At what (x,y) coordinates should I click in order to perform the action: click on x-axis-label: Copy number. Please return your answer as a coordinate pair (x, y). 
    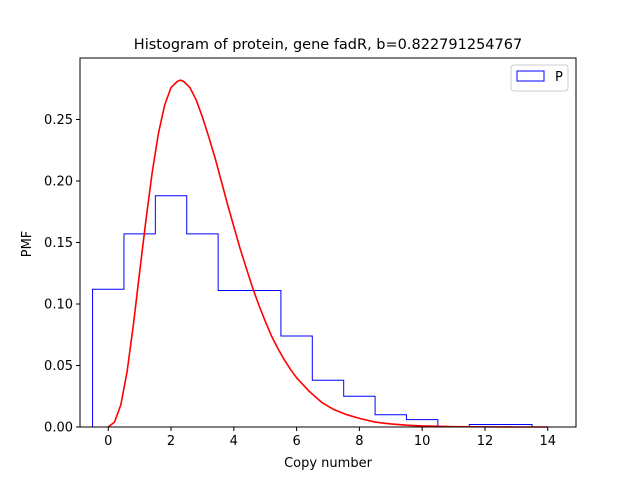
    Looking at the image, I should click on (328, 463).